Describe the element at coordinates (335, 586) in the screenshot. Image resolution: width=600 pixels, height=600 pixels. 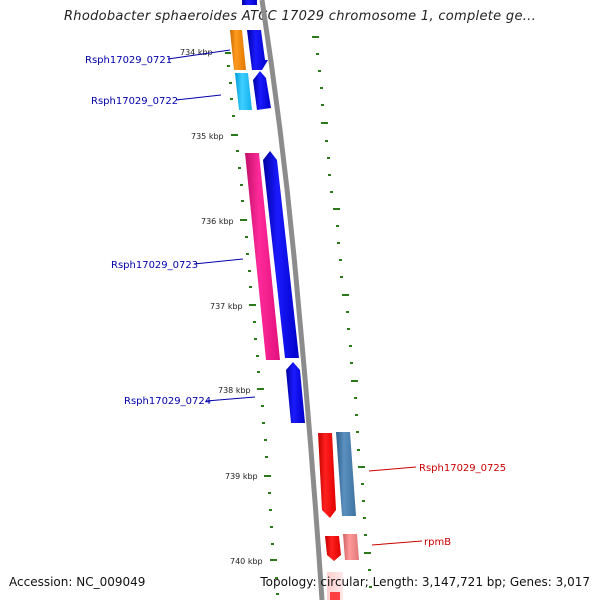
I see `gene-partial-bottom` at that location.